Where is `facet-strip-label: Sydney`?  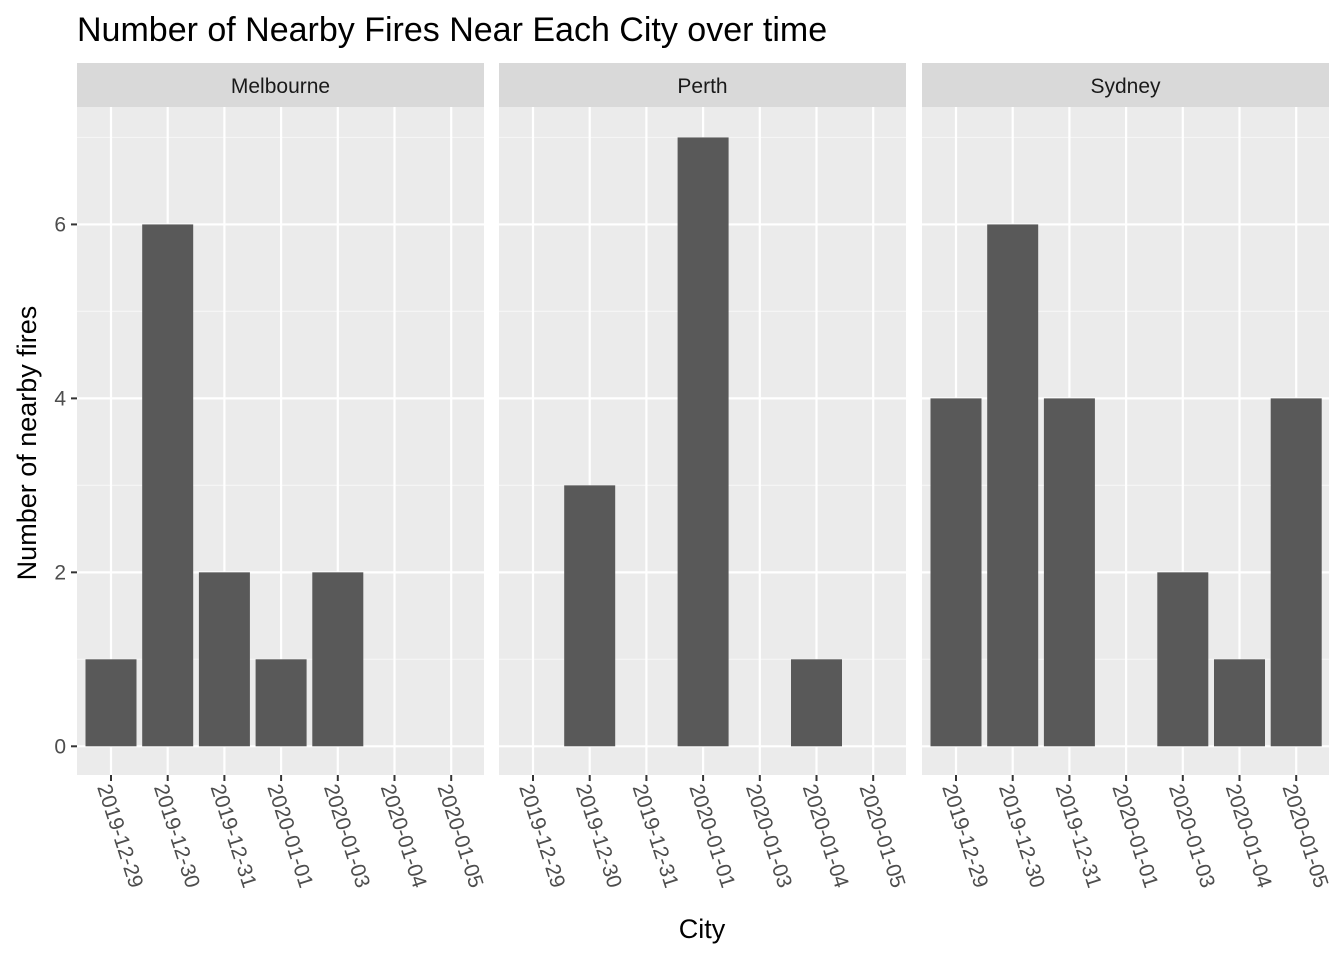 facet-strip-label: Sydney is located at coordinates (1125, 86).